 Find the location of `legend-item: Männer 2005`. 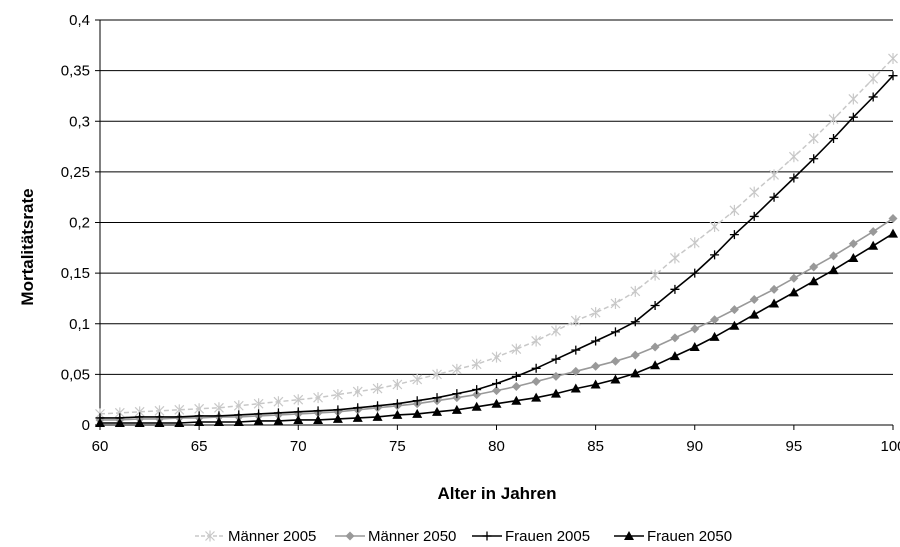

legend-item: Männer 2005 is located at coordinates (255, 536).